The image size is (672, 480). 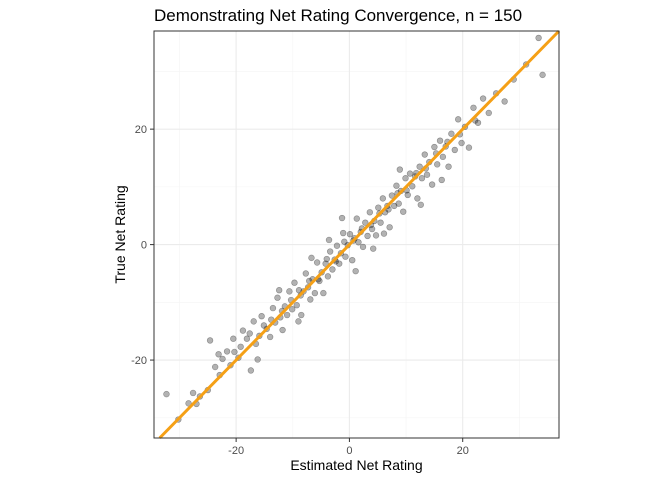 What do you see at coordinates (139, 361) in the screenshot?
I see `y-tick-label: -20` at bounding box center [139, 361].